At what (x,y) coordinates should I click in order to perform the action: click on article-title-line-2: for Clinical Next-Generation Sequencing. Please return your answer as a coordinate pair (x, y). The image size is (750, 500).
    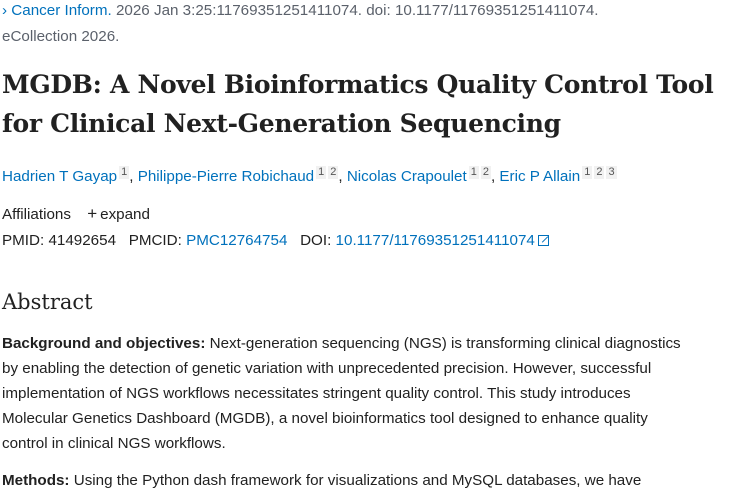
    Looking at the image, I should click on (281, 123).